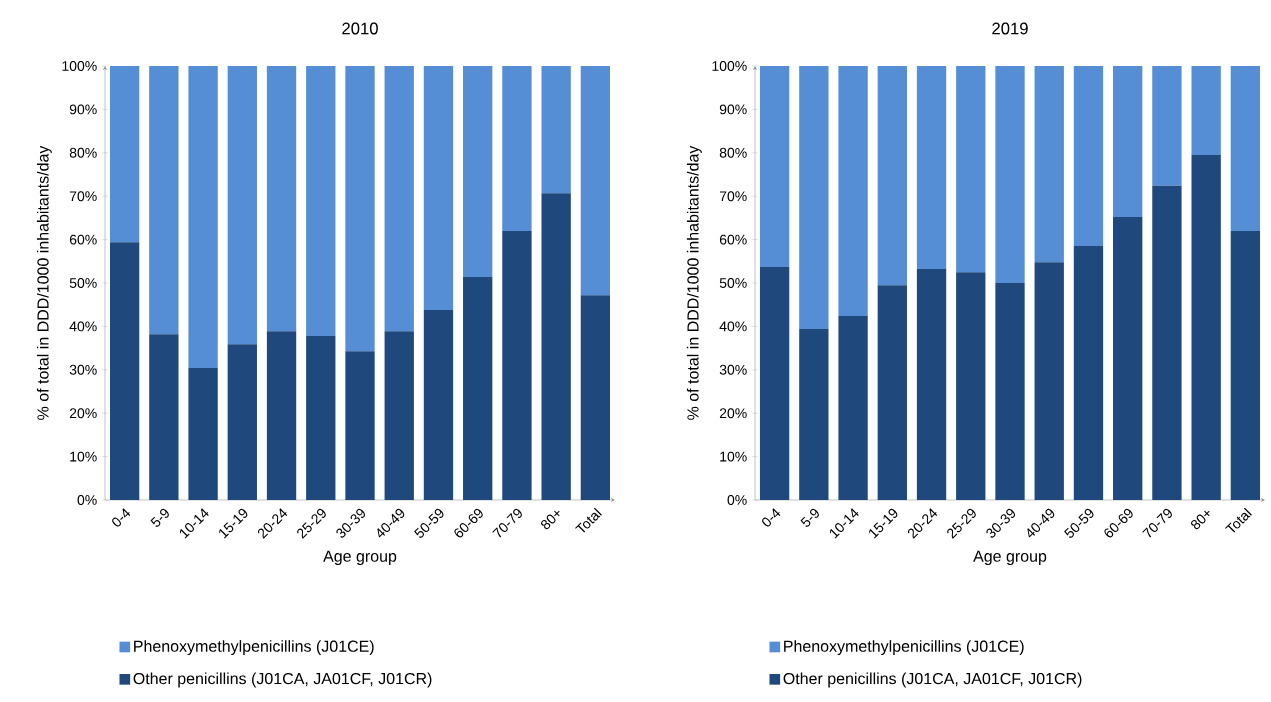  Describe the element at coordinates (360, 28) in the screenshot. I see `chart-title: 2010` at that location.